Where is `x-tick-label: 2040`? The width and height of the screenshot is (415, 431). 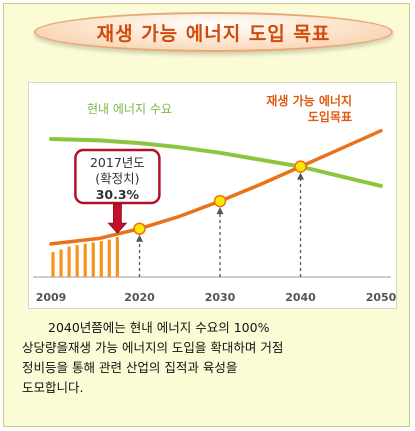
x-tick-label: 2040 is located at coordinates (300, 297).